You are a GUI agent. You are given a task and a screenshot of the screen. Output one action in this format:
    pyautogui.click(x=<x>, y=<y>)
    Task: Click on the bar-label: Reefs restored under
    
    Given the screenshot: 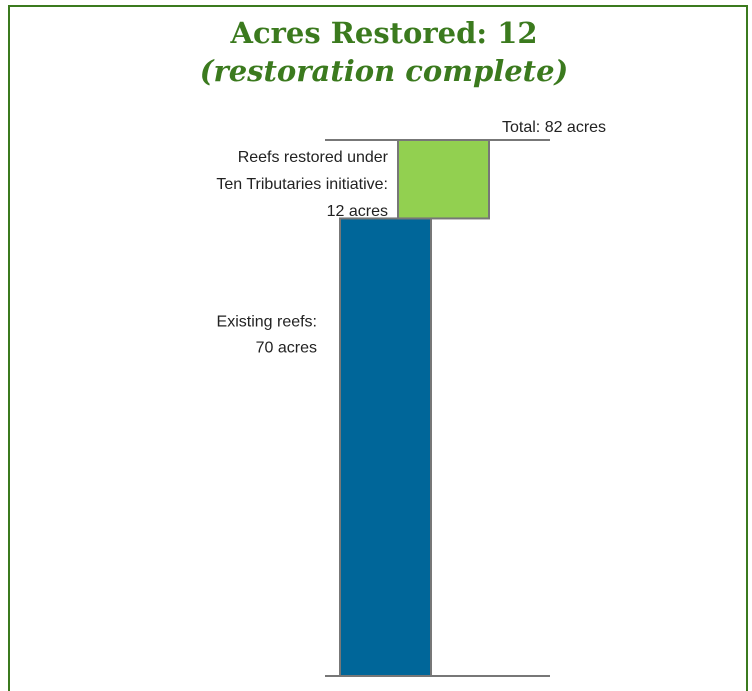 What is the action you would take?
    pyautogui.click(x=313, y=157)
    